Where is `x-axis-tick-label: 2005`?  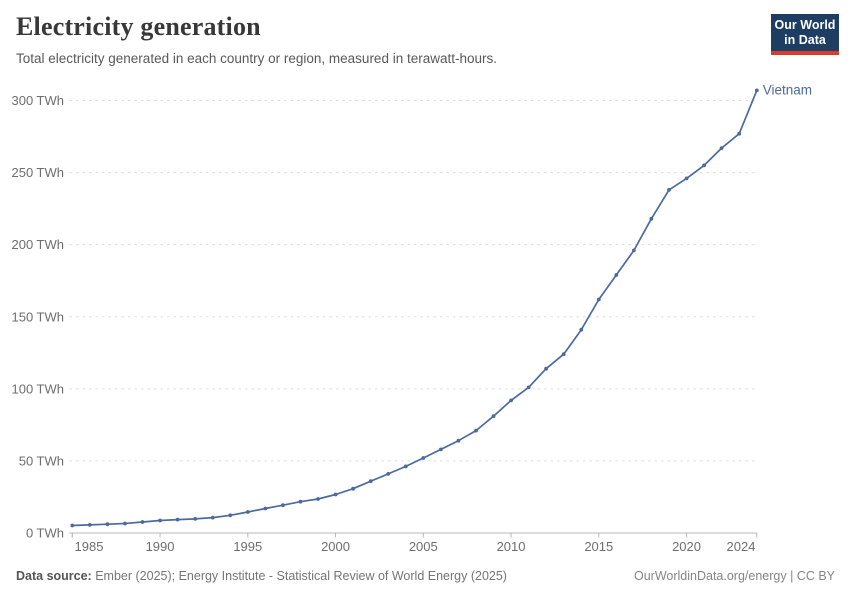
x-axis-tick-label: 2005 is located at coordinates (423, 546).